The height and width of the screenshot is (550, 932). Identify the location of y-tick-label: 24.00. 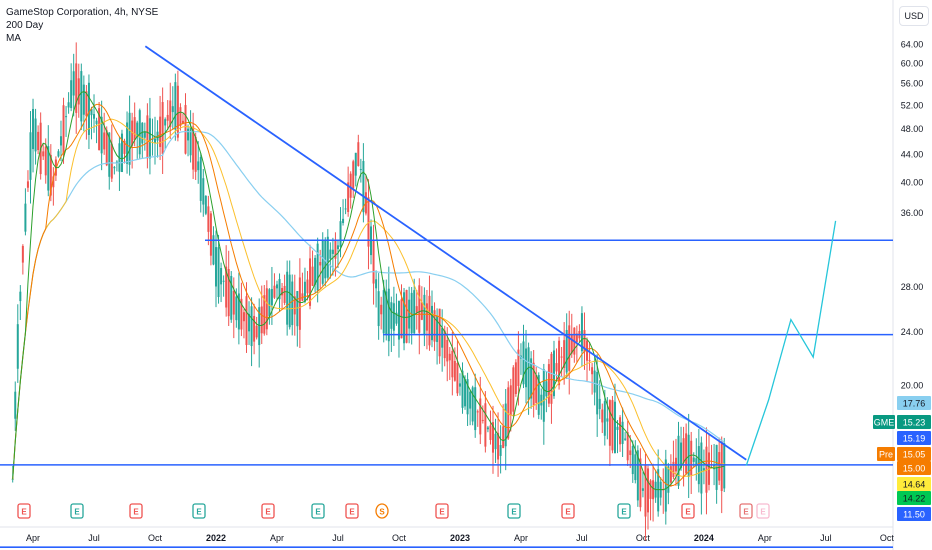
(912, 332).